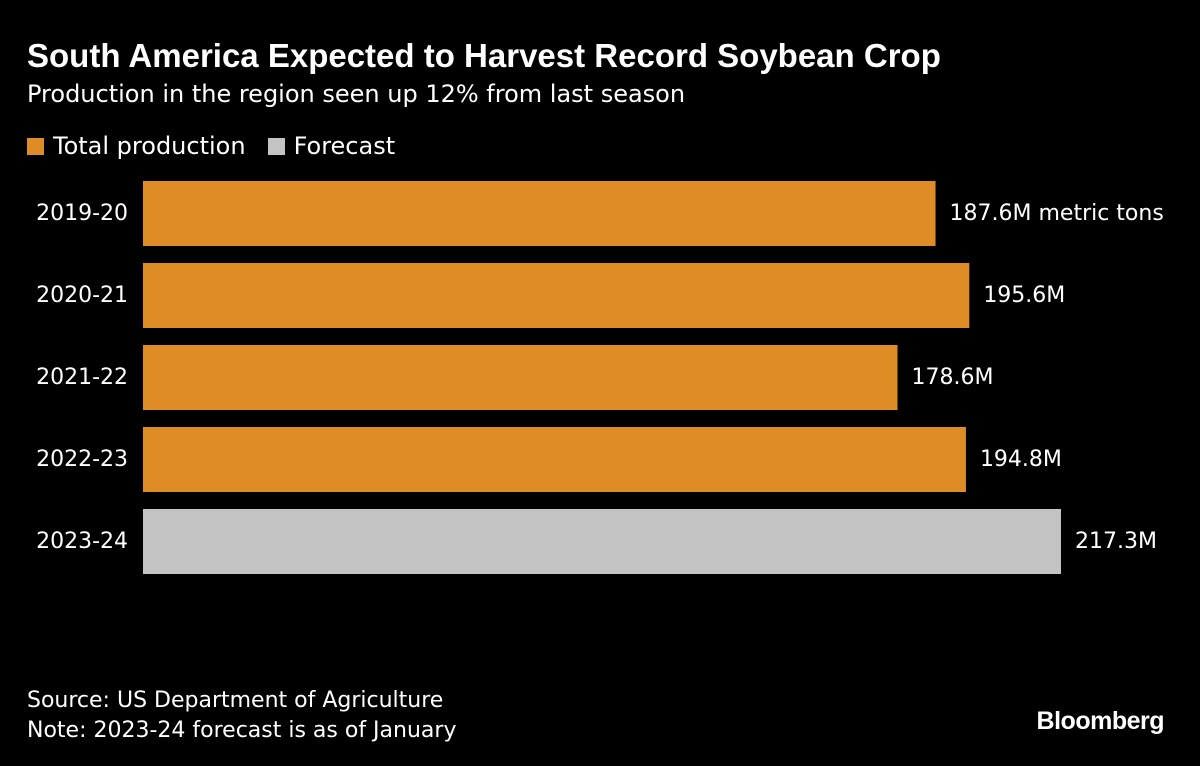 The width and height of the screenshot is (1200, 766). I want to click on value-label-2019-20: 187.6M metric tons, so click(1057, 213).